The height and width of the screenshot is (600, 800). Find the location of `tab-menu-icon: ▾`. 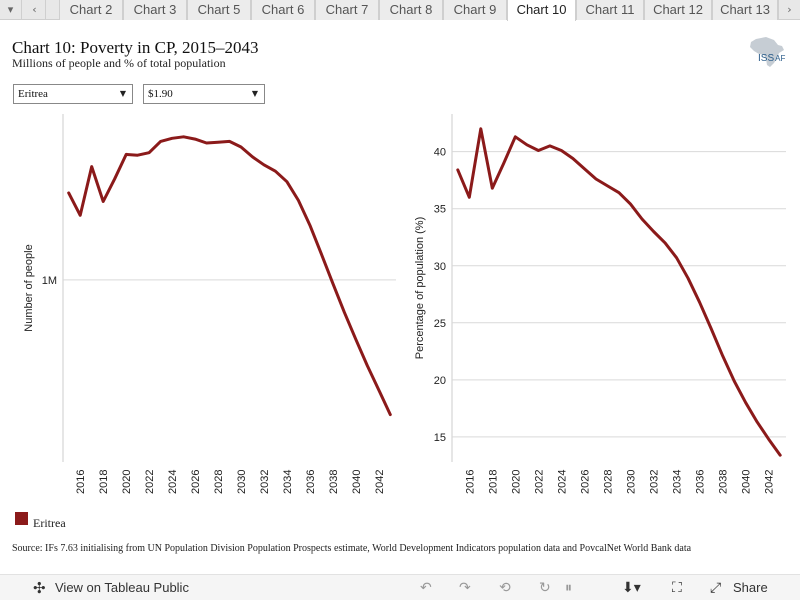

tab-menu-icon: ▾ is located at coordinates (11, 10).